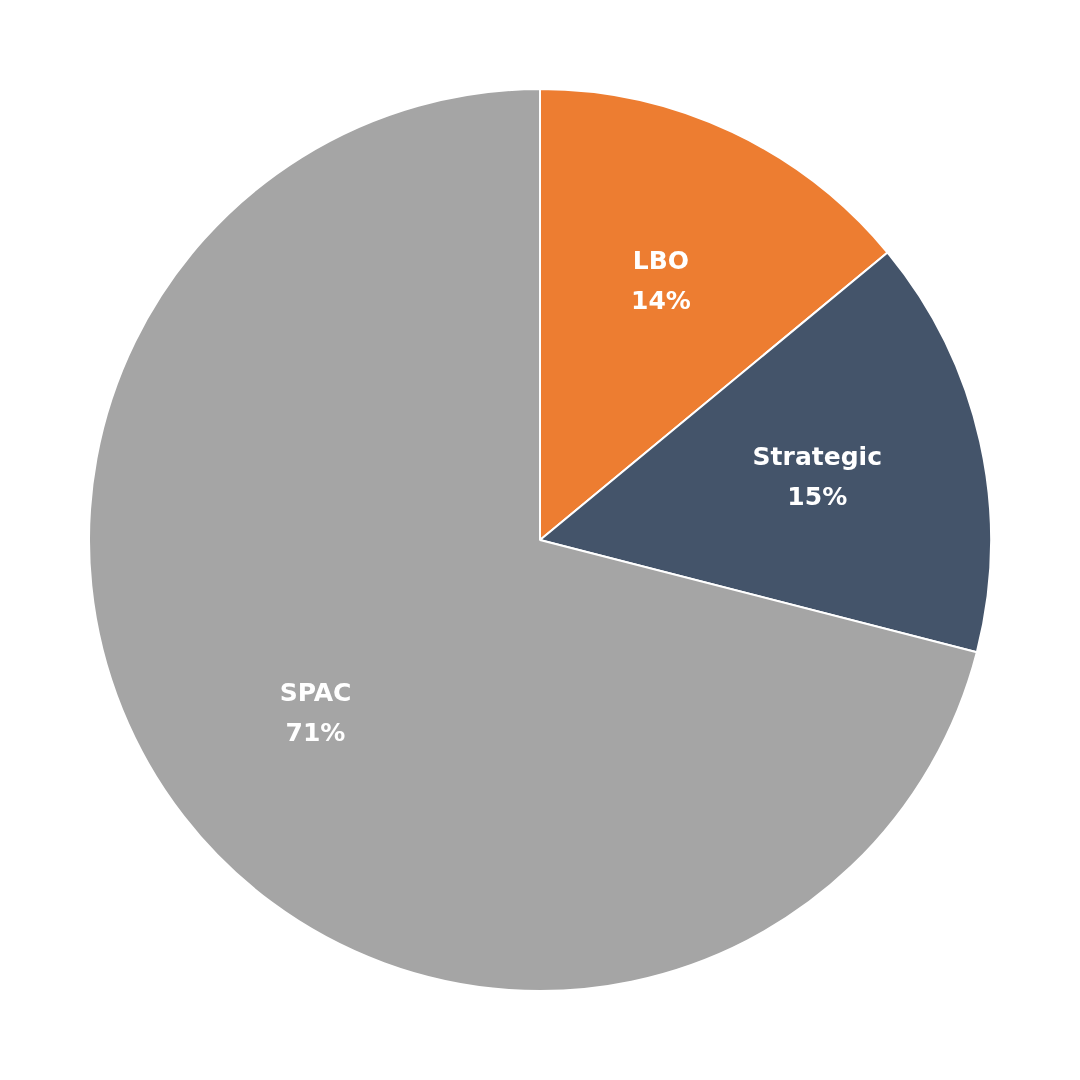 The height and width of the screenshot is (1080, 1080). Describe the element at coordinates (817, 496) in the screenshot. I see `data-label: 15%` at that location.